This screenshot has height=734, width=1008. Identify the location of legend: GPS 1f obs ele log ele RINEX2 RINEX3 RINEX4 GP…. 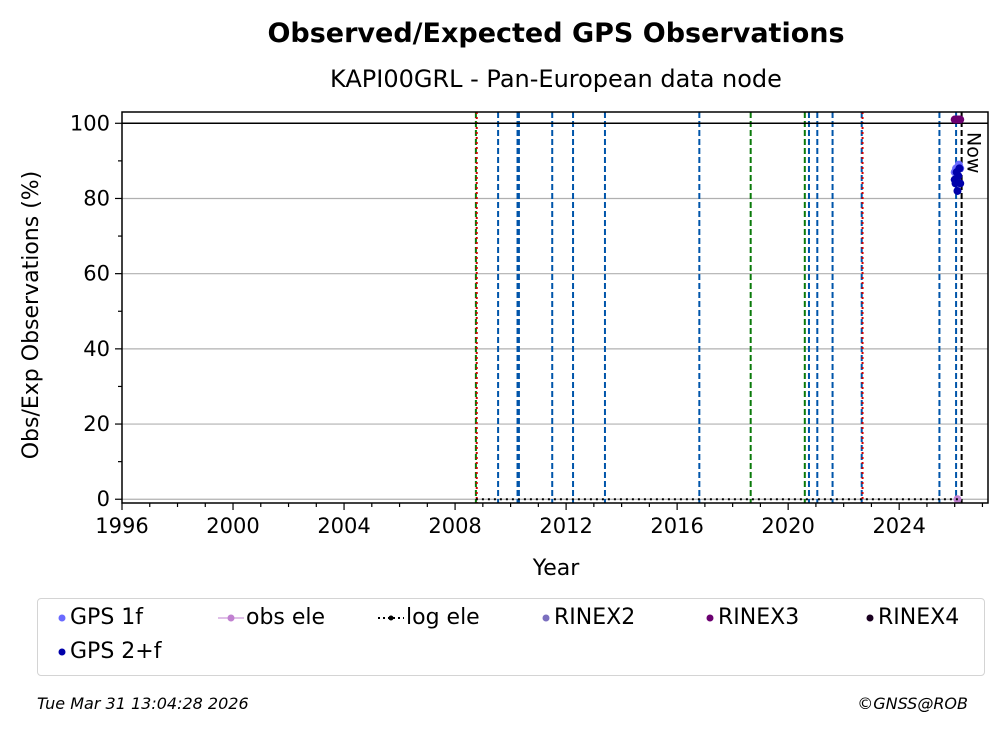
(511, 637).